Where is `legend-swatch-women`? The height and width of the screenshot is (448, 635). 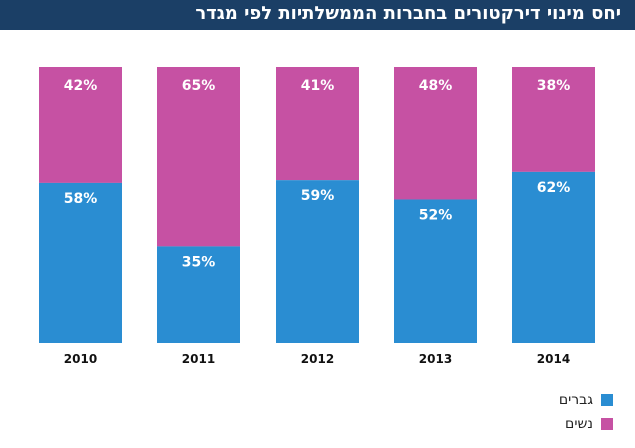
legend-swatch-women is located at coordinates (607, 424).